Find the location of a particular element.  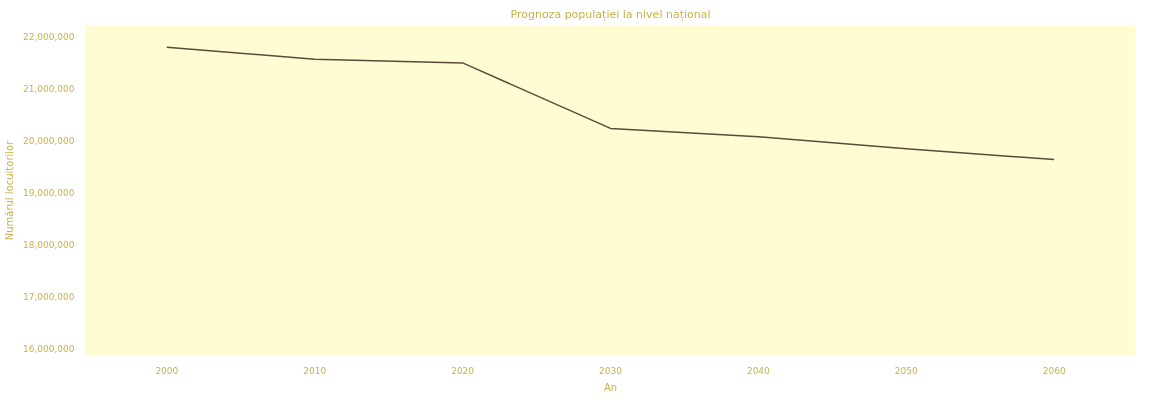

x-tick-label: 2010 is located at coordinates (315, 370).